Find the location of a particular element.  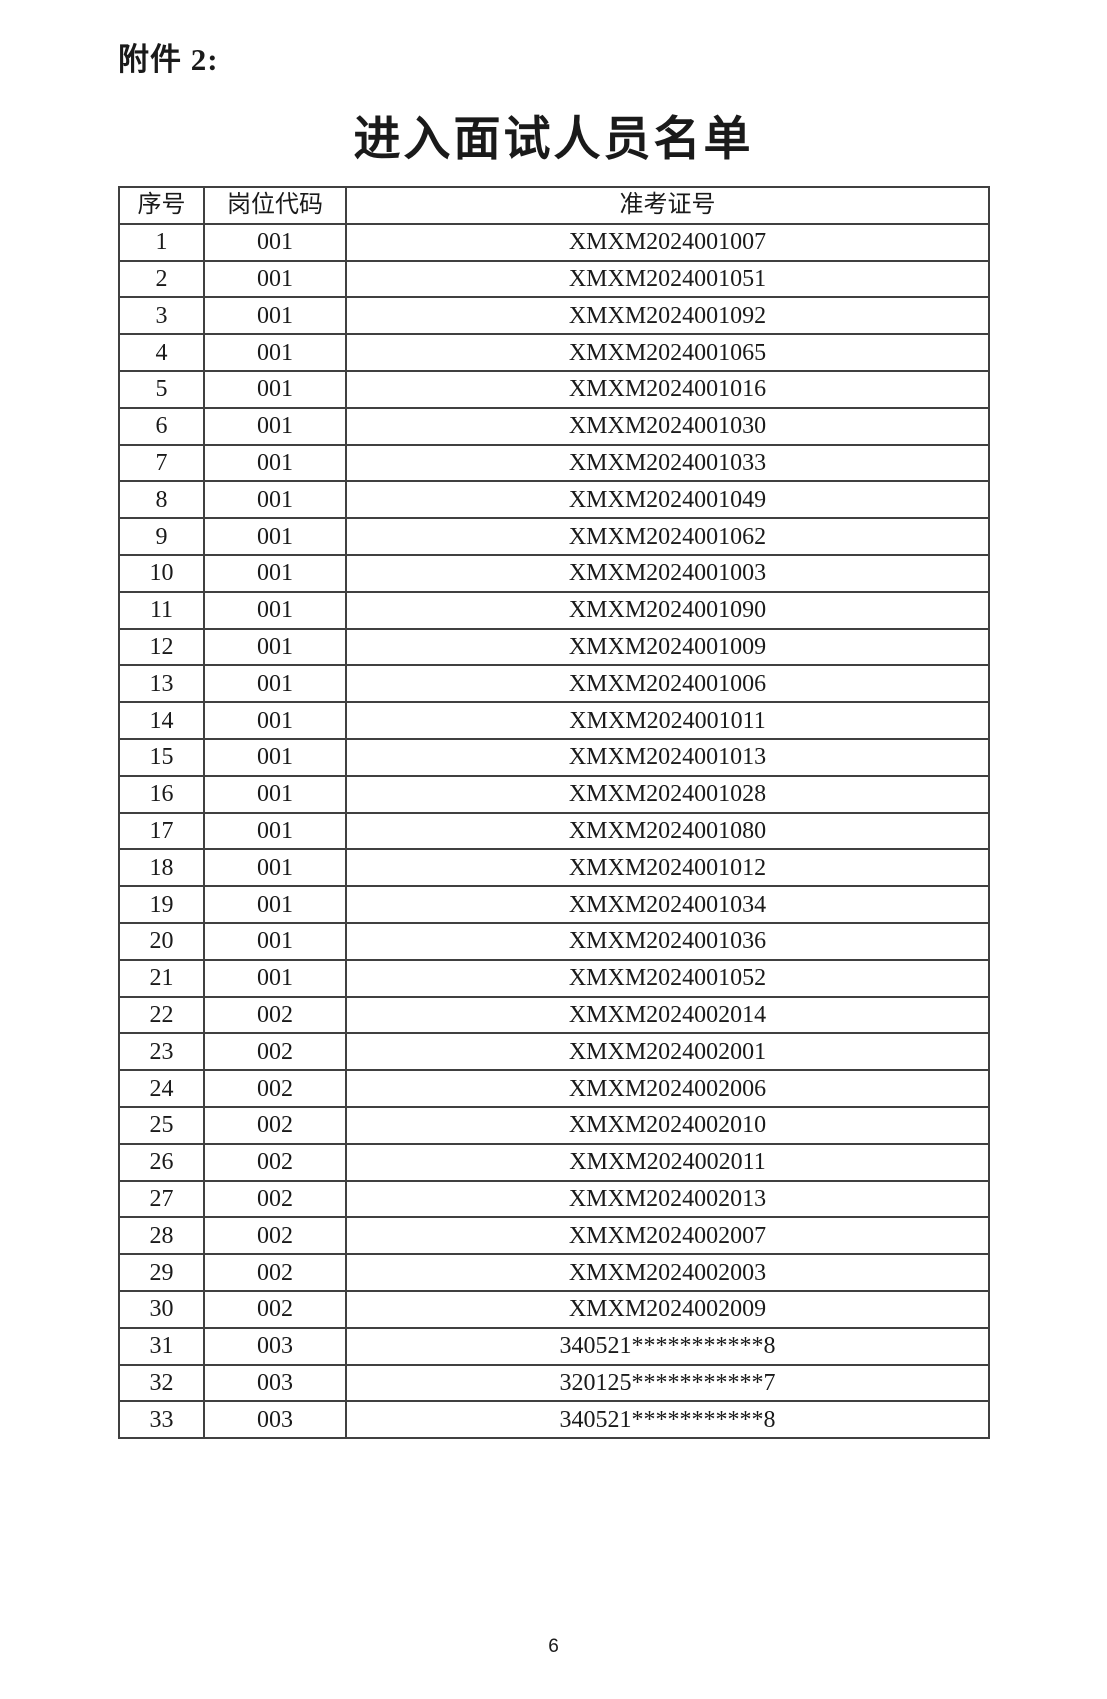

cell-ticket: XMXM2024001062 is located at coordinates (667, 536).